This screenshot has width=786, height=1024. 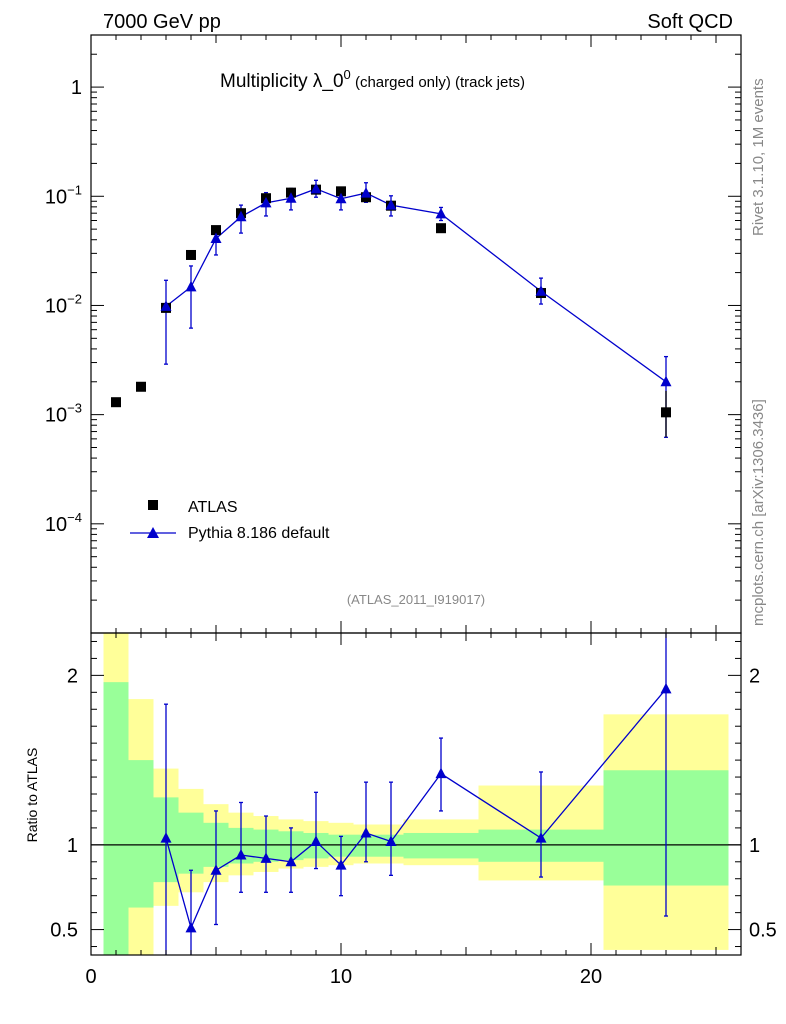 I want to click on legend-pythia-label: Pythia 8.186 default, so click(x=259, y=533).